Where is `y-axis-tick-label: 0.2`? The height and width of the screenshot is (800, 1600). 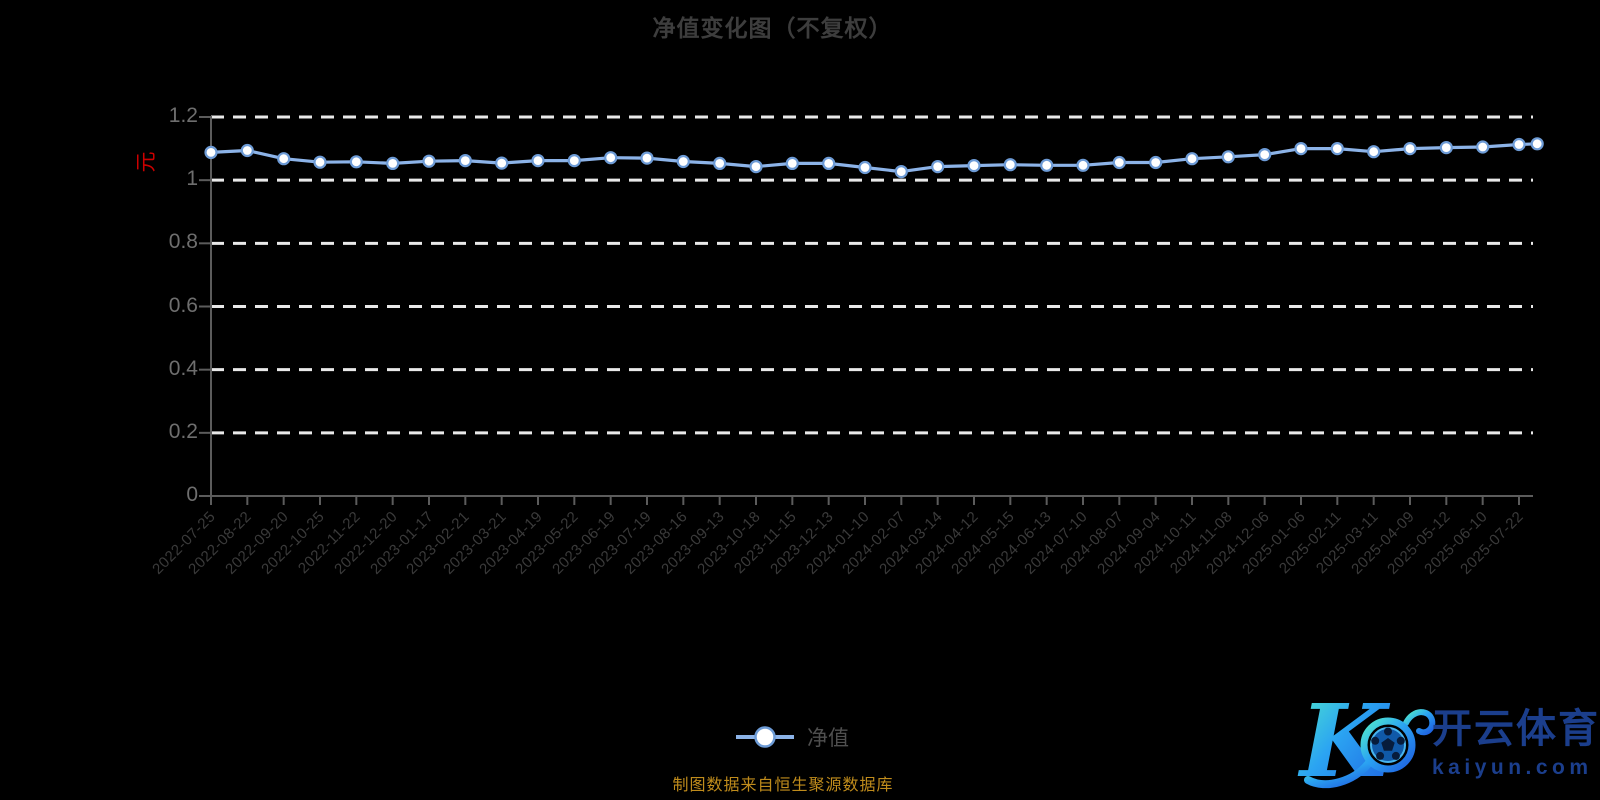 y-axis-tick-label: 0.2 is located at coordinates (183, 431).